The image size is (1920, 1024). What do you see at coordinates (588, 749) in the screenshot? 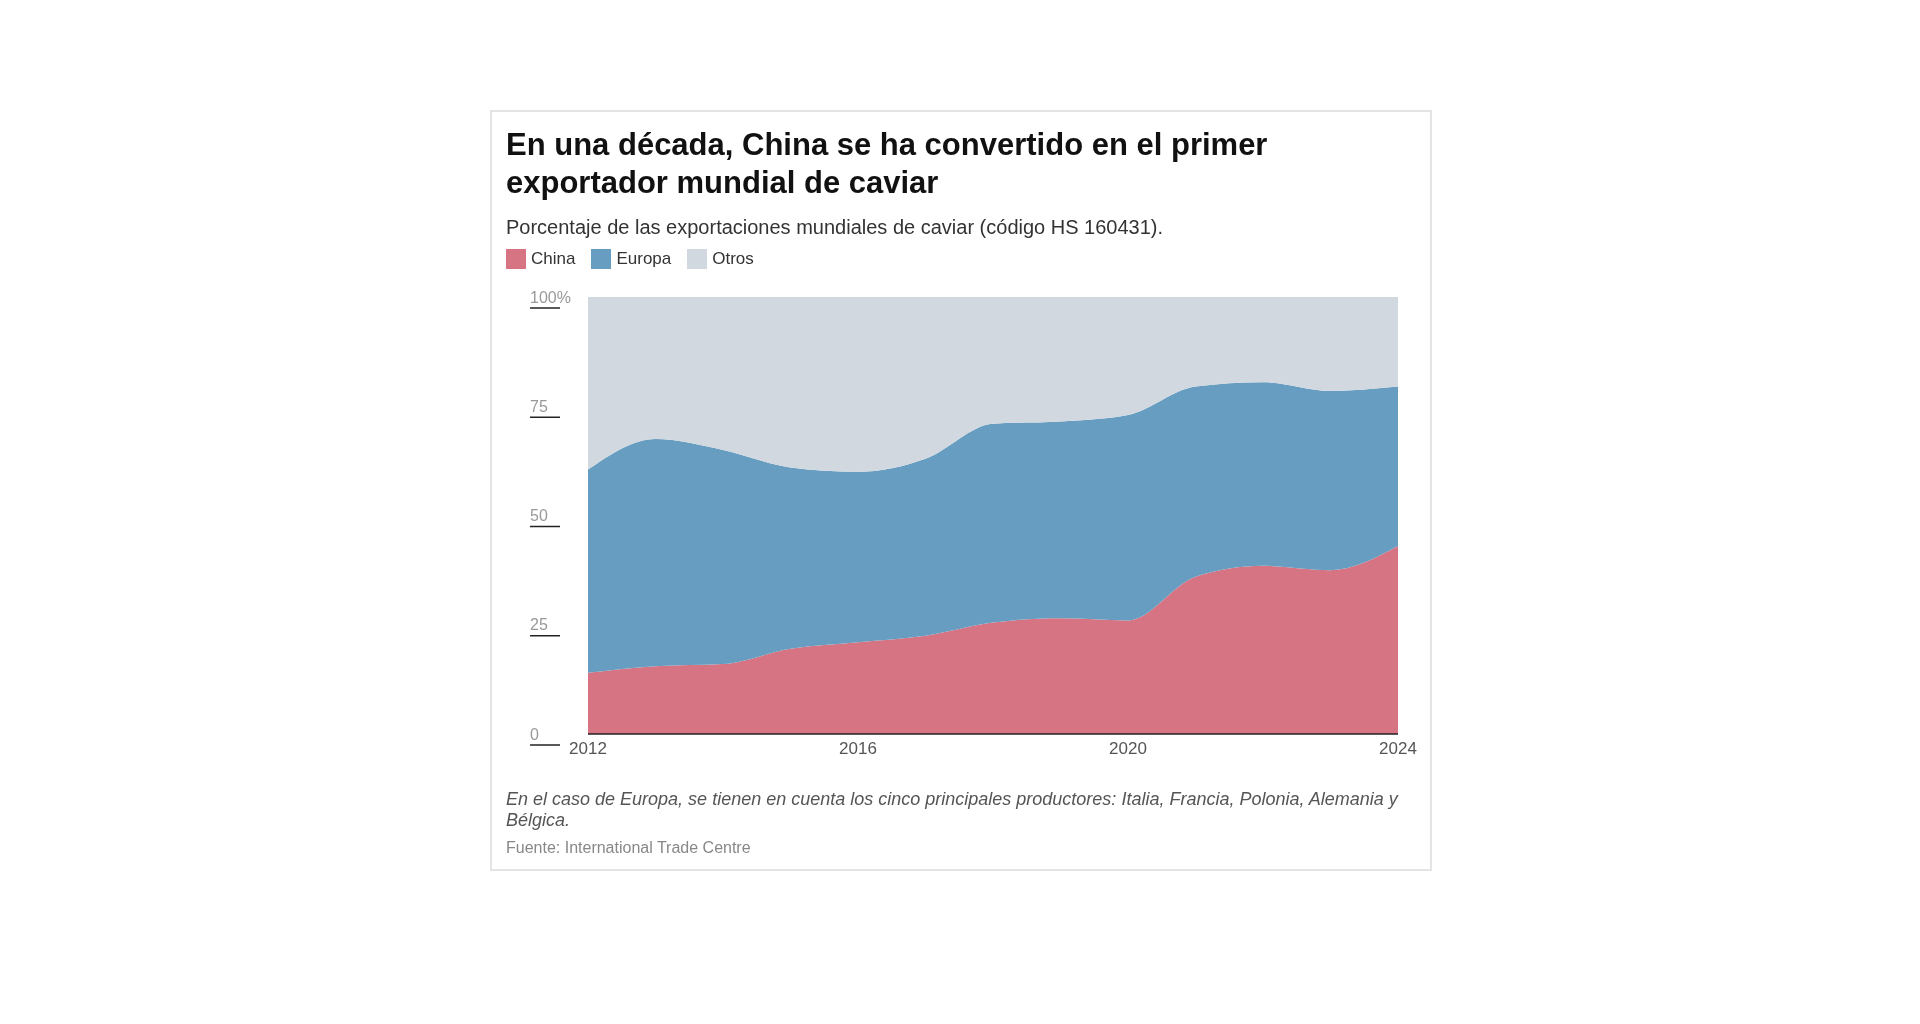
I see `x-tick-label: 2012` at bounding box center [588, 749].